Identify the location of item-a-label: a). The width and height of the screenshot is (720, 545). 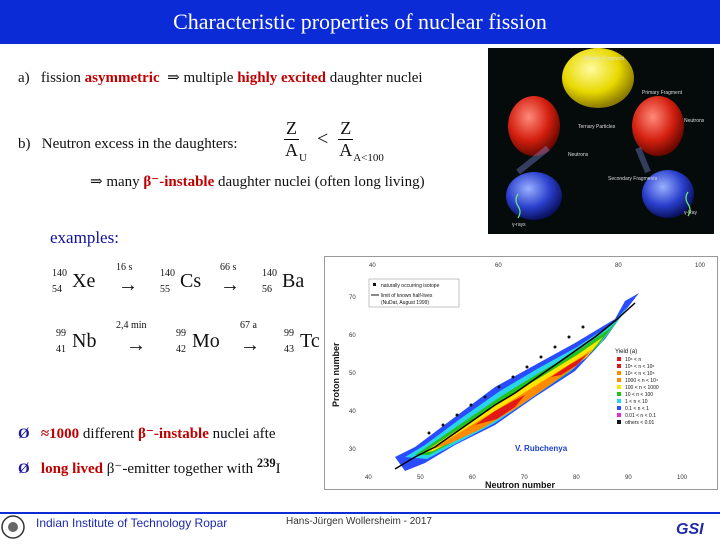
(24, 78).